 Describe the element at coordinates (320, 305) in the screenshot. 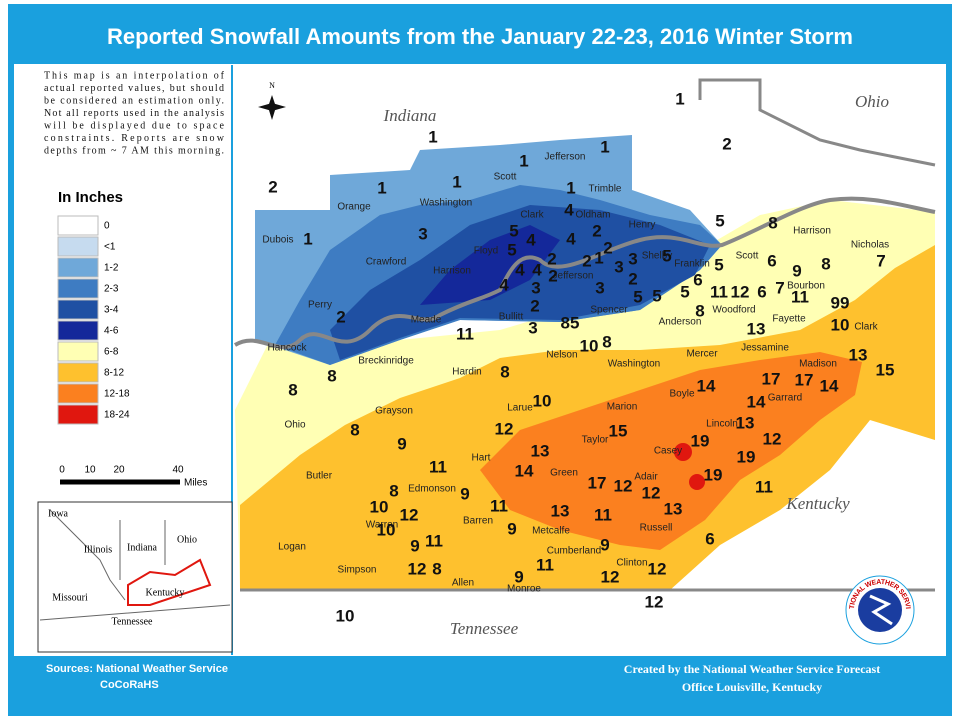

I see `county-label: Perry` at that location.